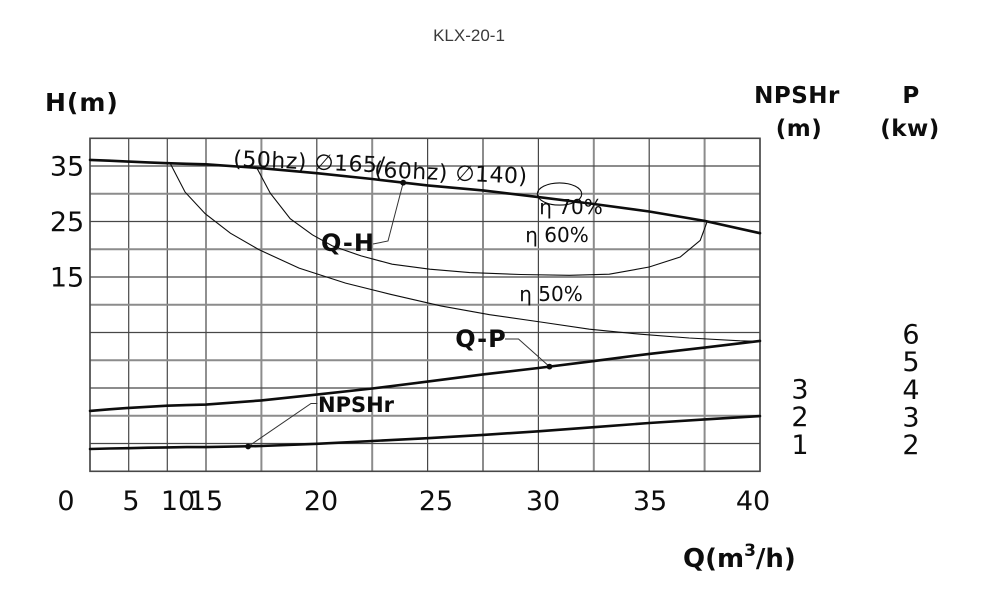  Describe the element at coordinates (650, 501) in the screenshot. I see `q-tick-label: 35` at that location.